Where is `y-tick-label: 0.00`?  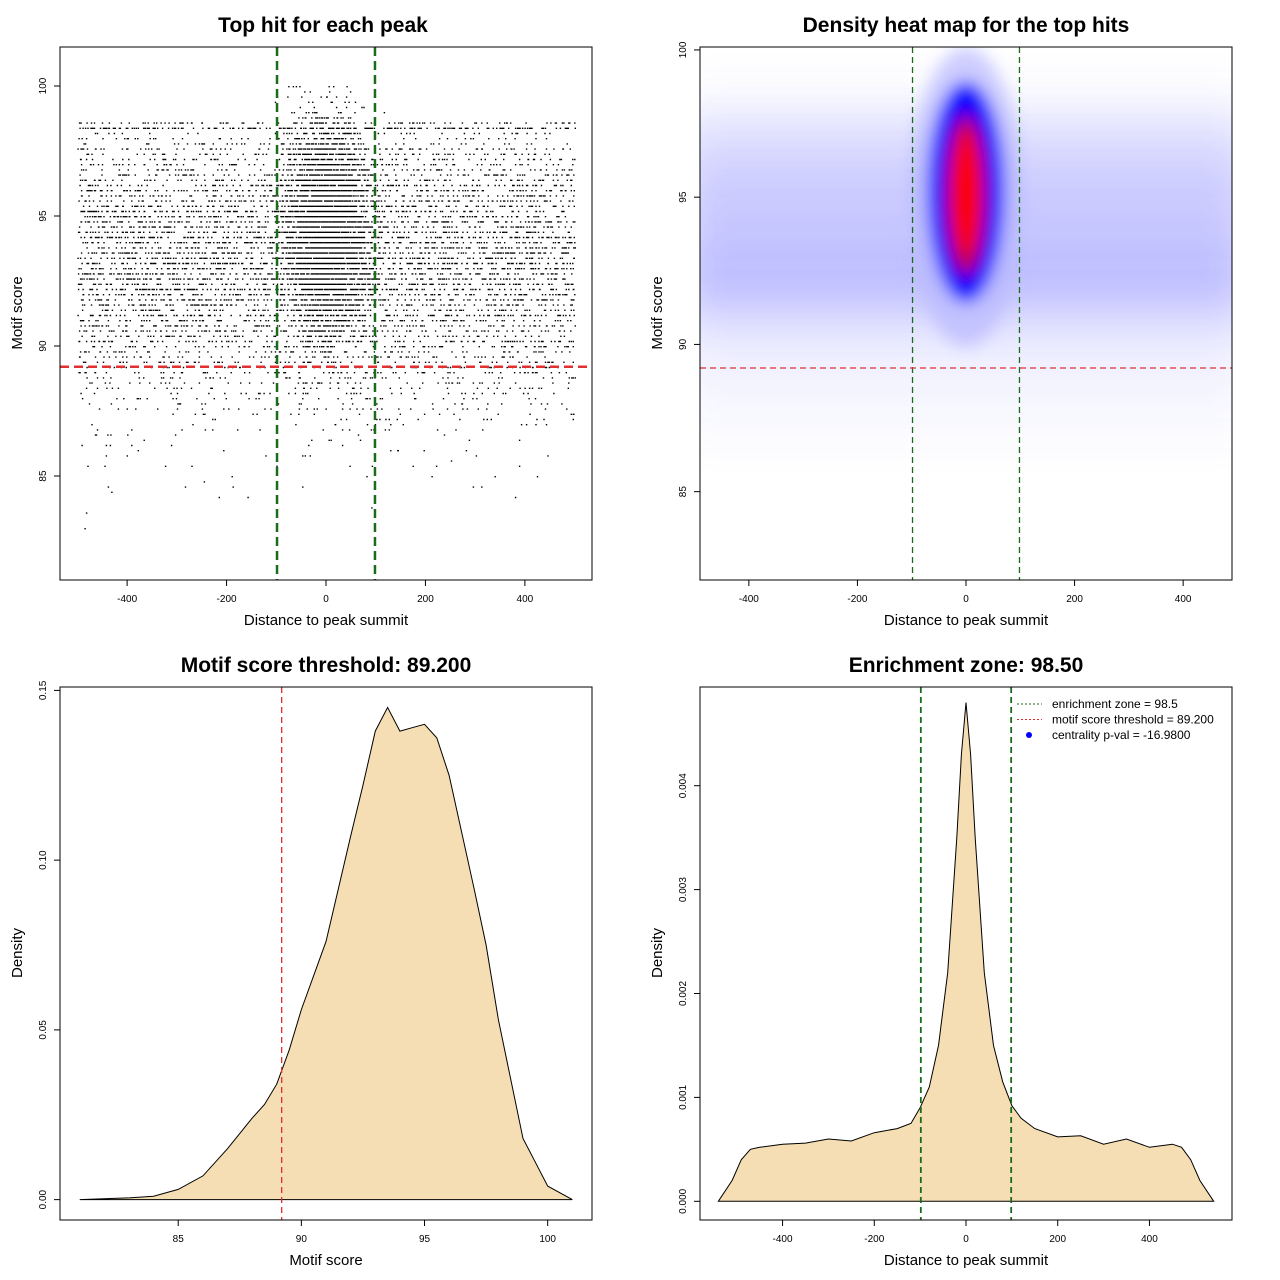
y-tick-label: 0.00 is located at coordinates (43, 1199).